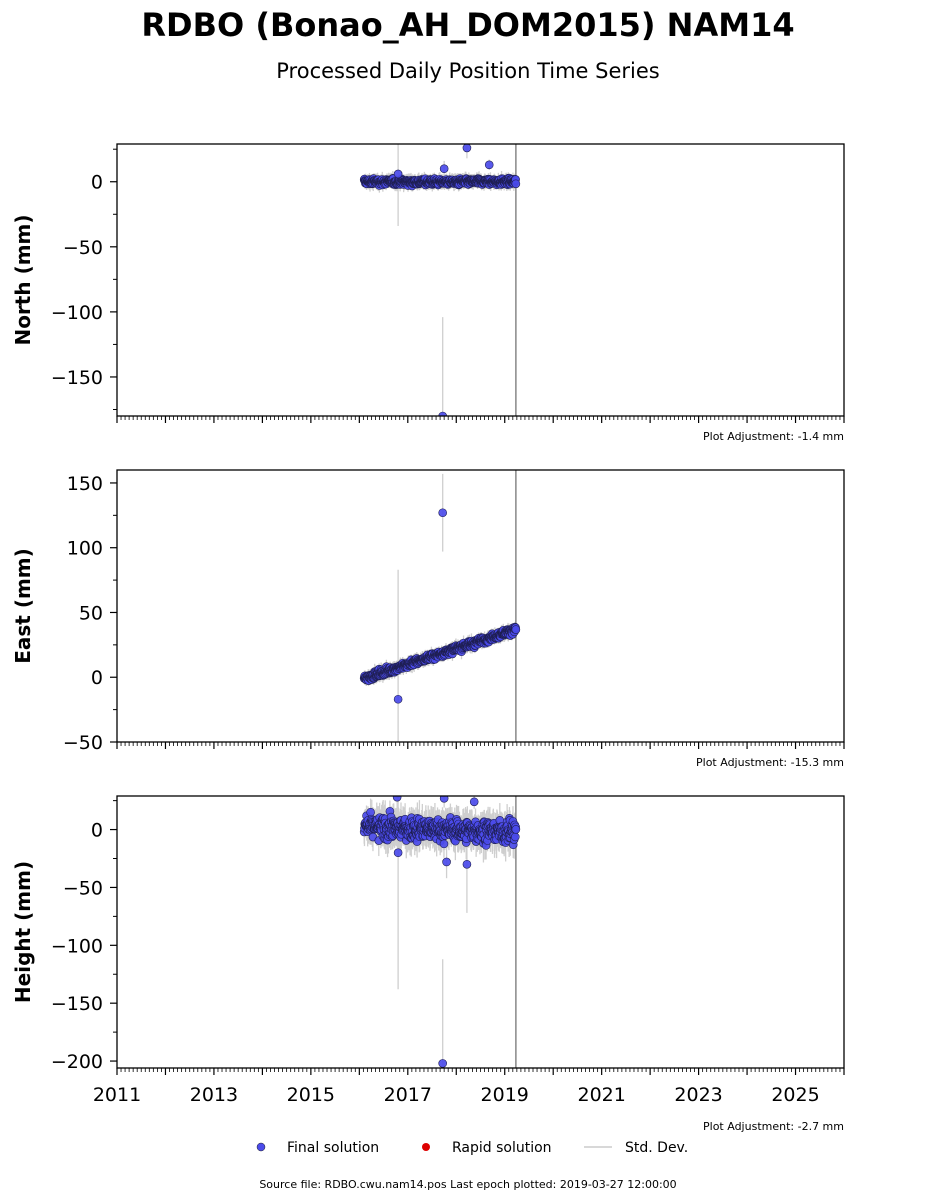 Image resolution: width=937 pixels, height=1200 pixels. What do you see at coordinates (91, 613) in the screenshot?
I see `y-tick-label: 50` at bounding box center [91, 613].